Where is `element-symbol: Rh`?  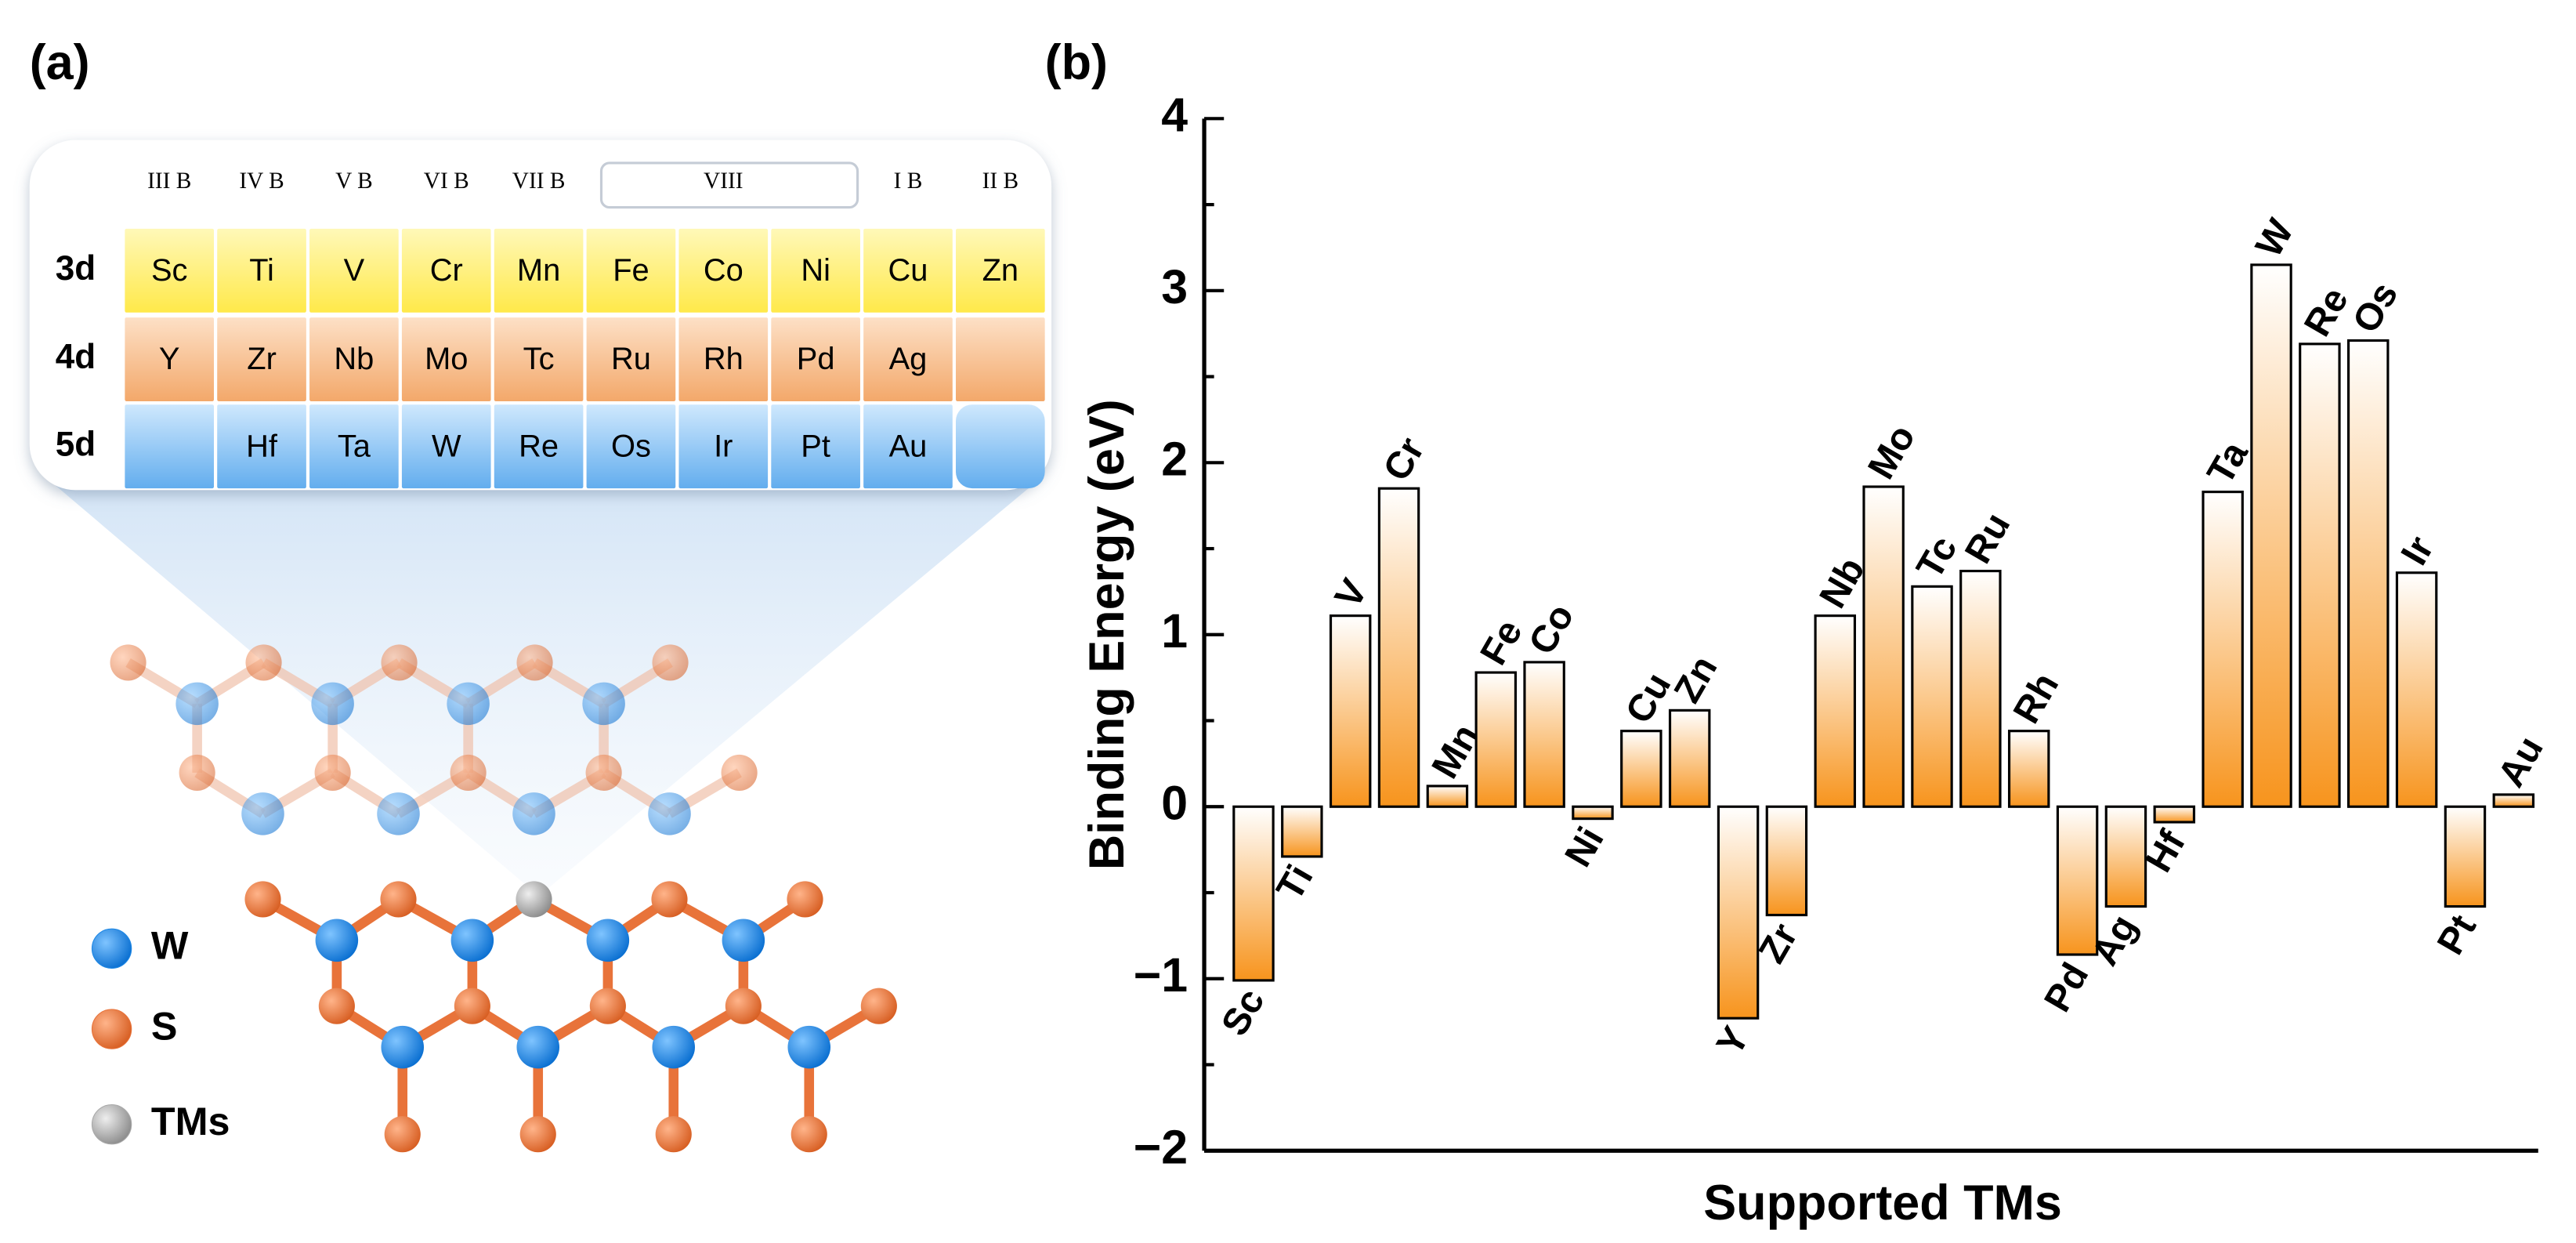
element-symbol: Rh is located at coordinates (723, 359).